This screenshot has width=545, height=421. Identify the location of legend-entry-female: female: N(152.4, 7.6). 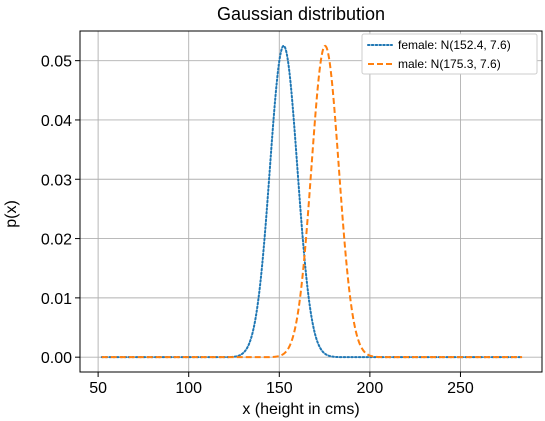
(454, 45).